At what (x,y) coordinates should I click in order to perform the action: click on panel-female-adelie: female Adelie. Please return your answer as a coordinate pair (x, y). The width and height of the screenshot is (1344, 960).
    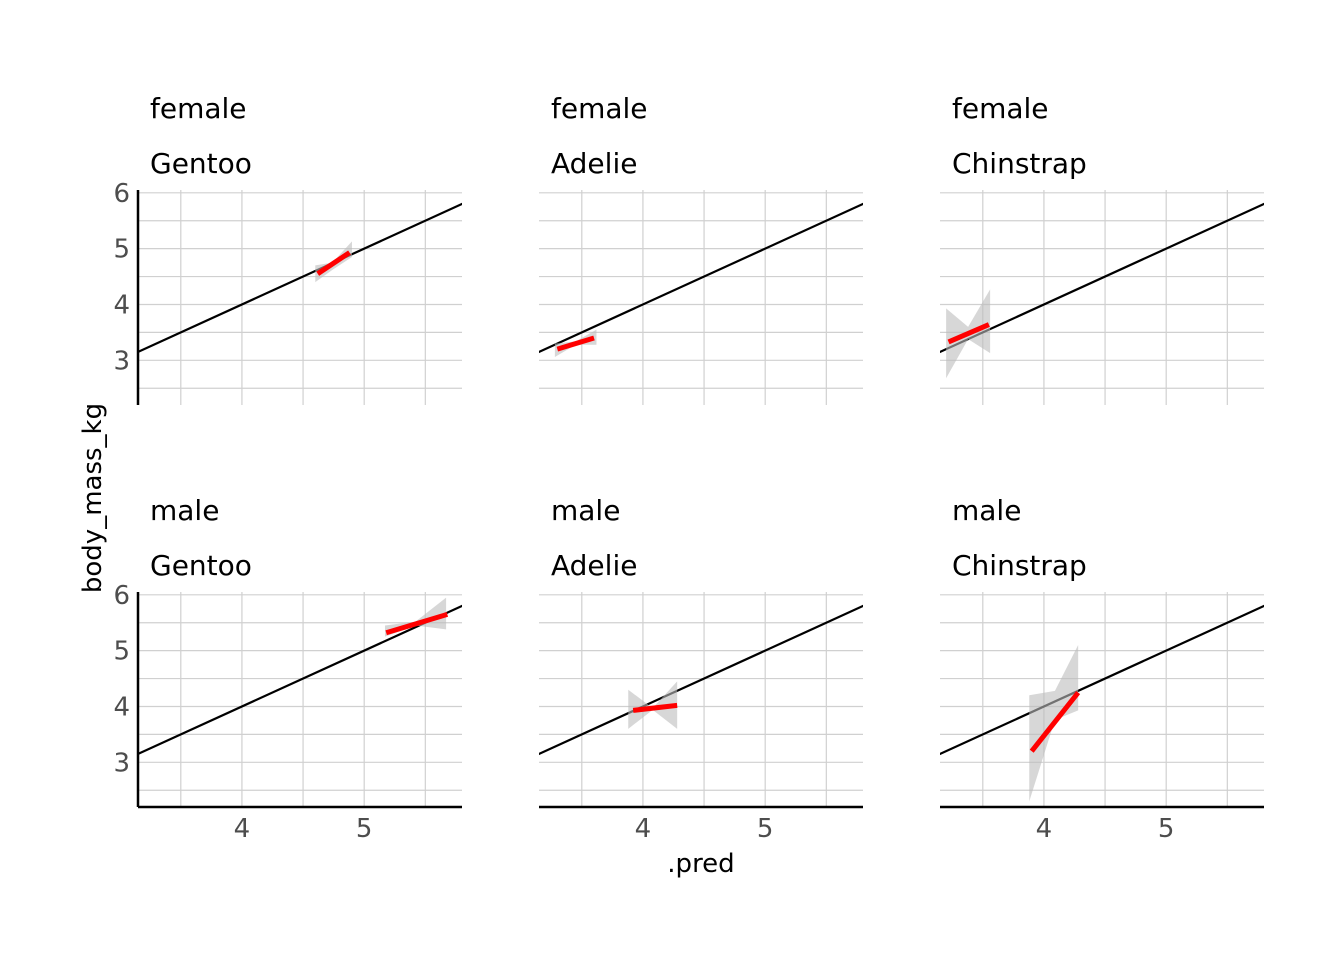
    Looking at the image, I should click on (701, 248).